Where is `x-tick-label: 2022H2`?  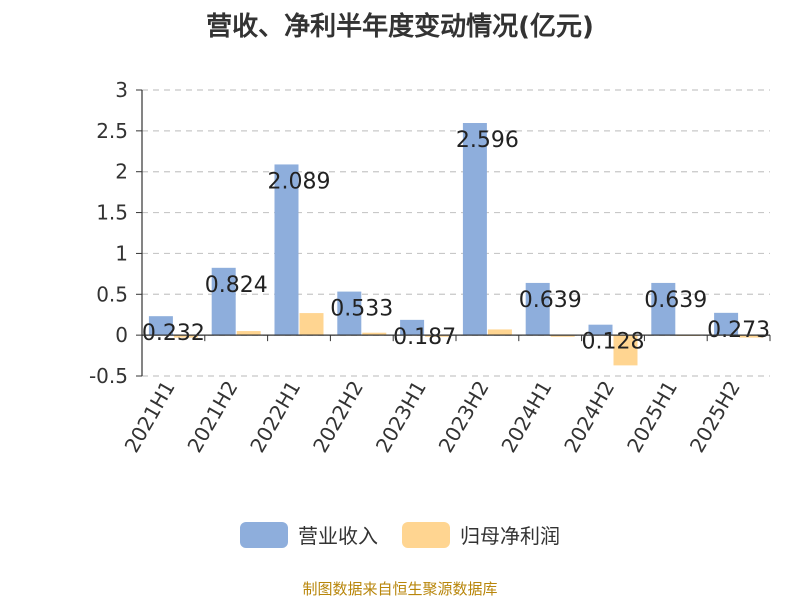 x-tick-label: 2022H2 is located at coordinates (338, 417).